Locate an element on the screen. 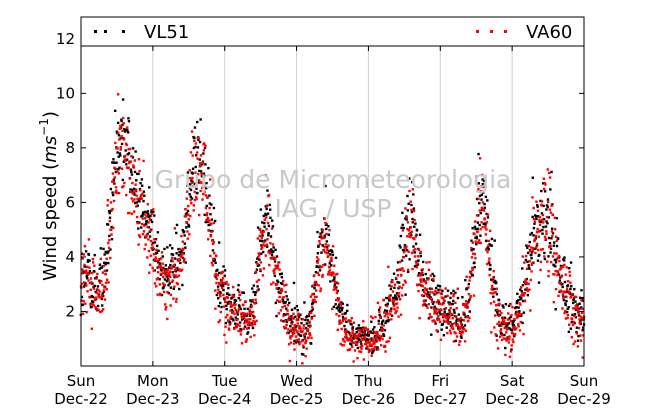  legend-marker-vl51 is located at coordinates (109, 31).